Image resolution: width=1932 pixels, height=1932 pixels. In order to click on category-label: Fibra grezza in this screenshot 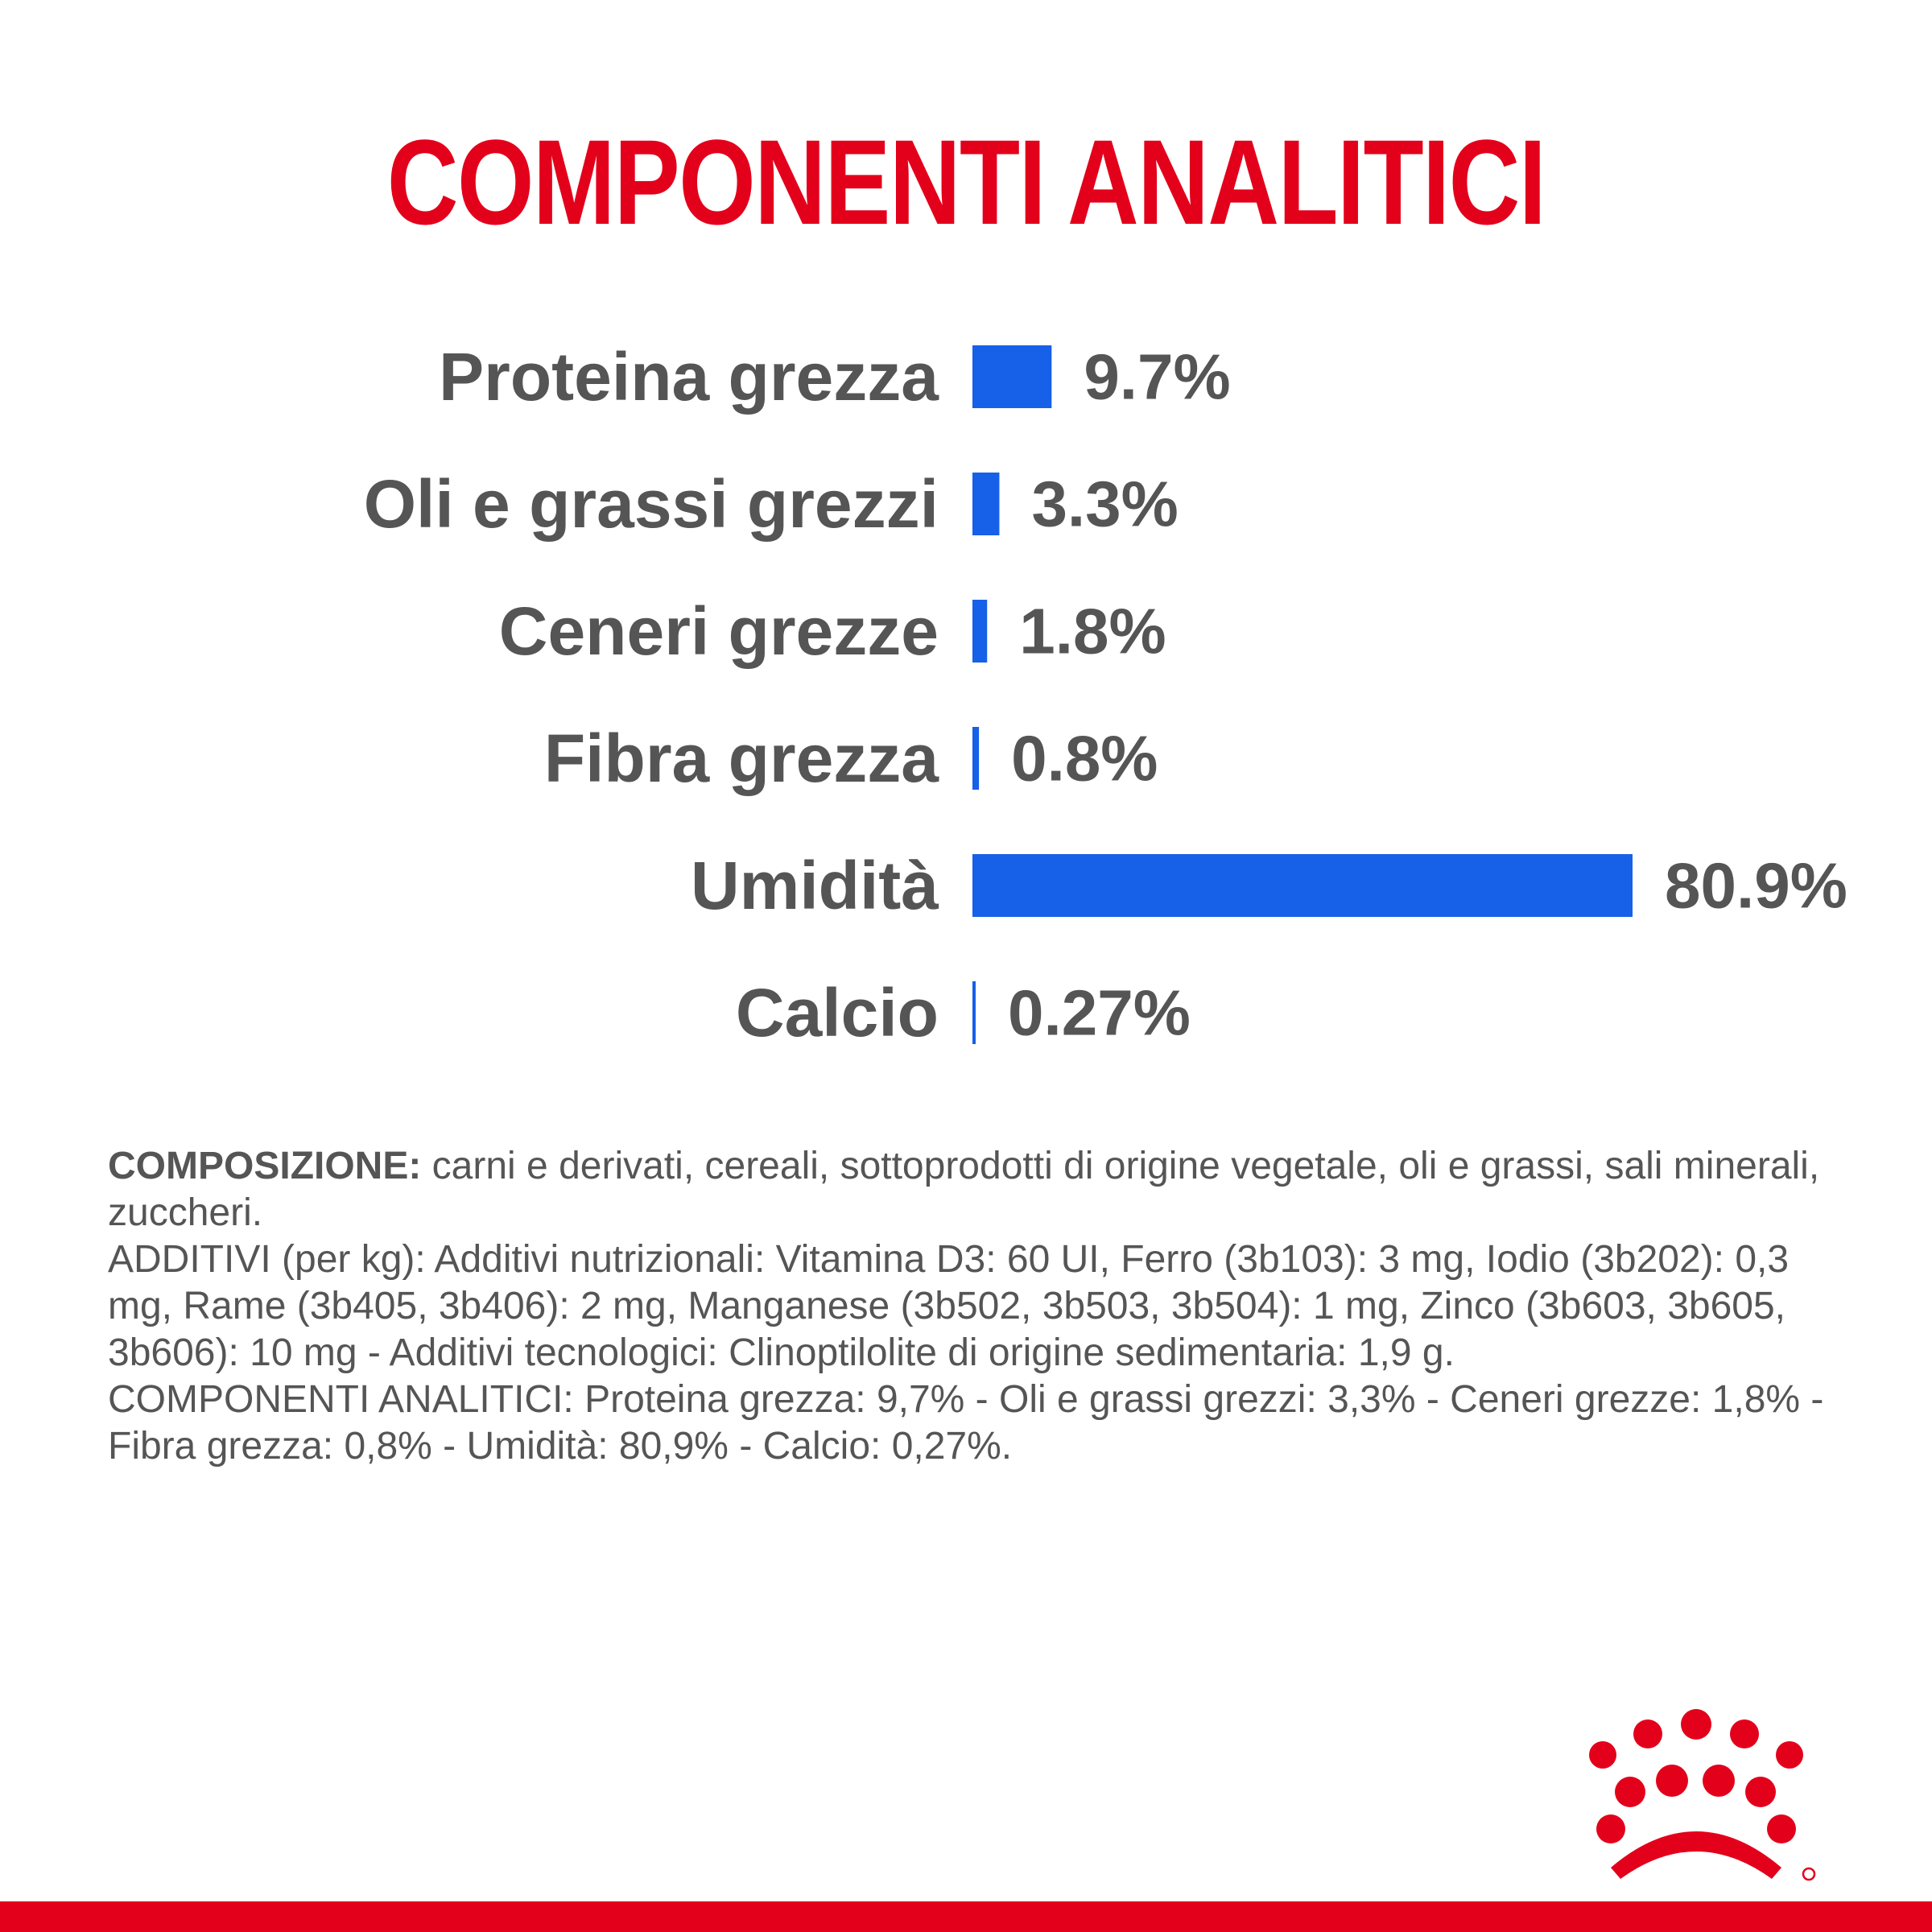, I will do `click(741, 758)`.